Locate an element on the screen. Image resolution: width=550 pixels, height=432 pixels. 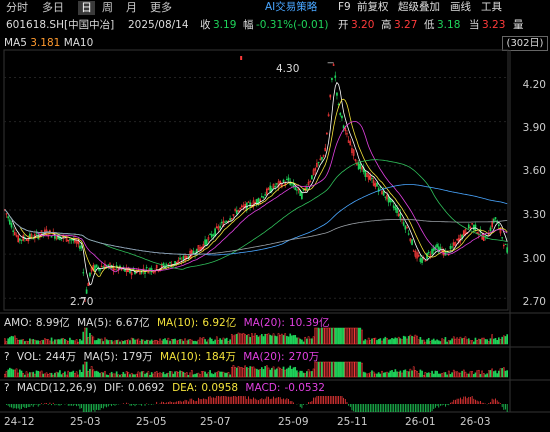
quote-date: 2025/08/14 is located at coordinates (158, 25).